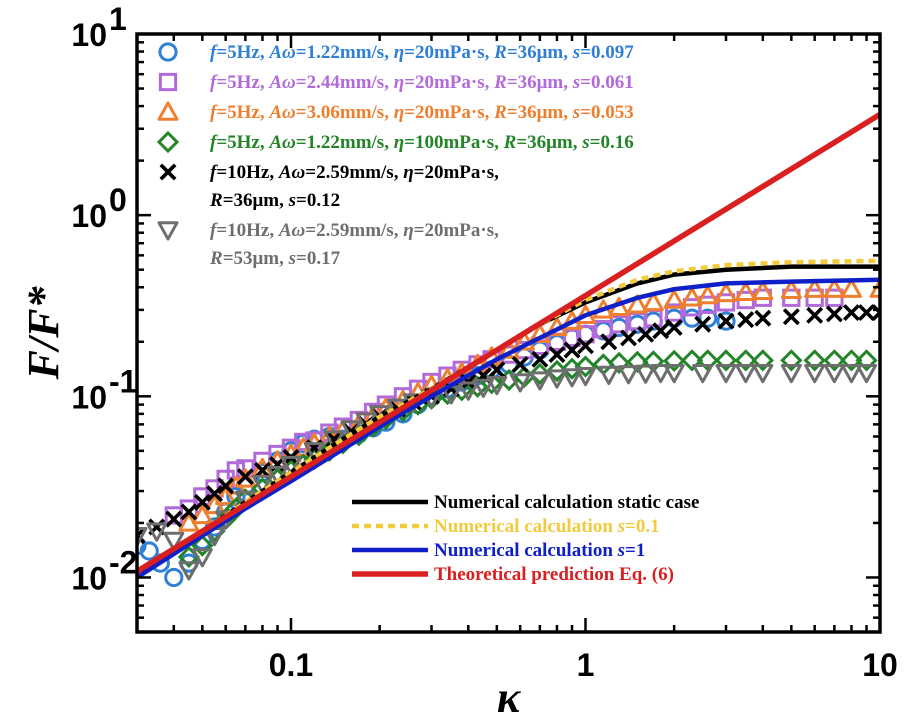 The image size is (906, 722). I want to click on line-legend-item-1: Numerical calculation static case, so click(525, 502).